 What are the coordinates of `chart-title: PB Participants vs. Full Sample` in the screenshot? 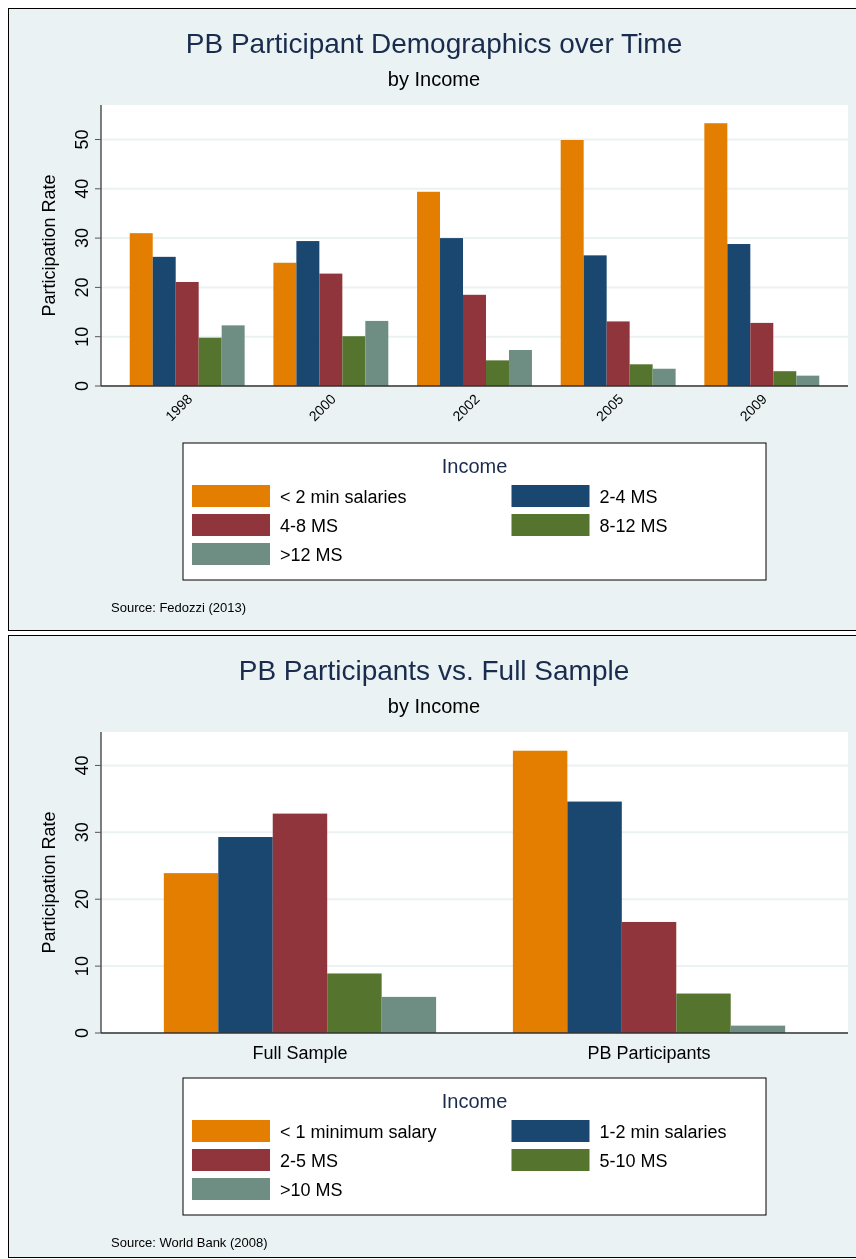 It's located at (434, 670).